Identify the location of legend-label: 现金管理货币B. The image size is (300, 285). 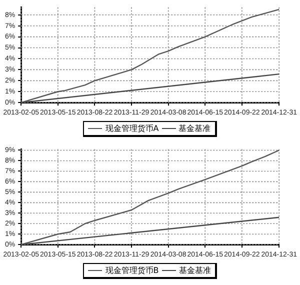
(132, 270).